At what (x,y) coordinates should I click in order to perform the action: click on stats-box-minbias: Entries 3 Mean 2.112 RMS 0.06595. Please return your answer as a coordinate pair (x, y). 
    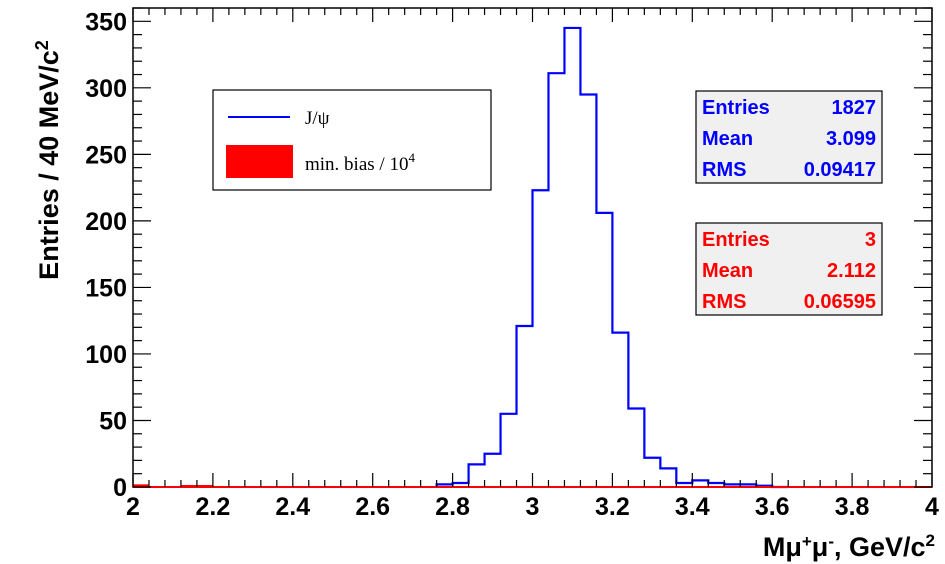
    Looking at the image, I should click on (789, 269).